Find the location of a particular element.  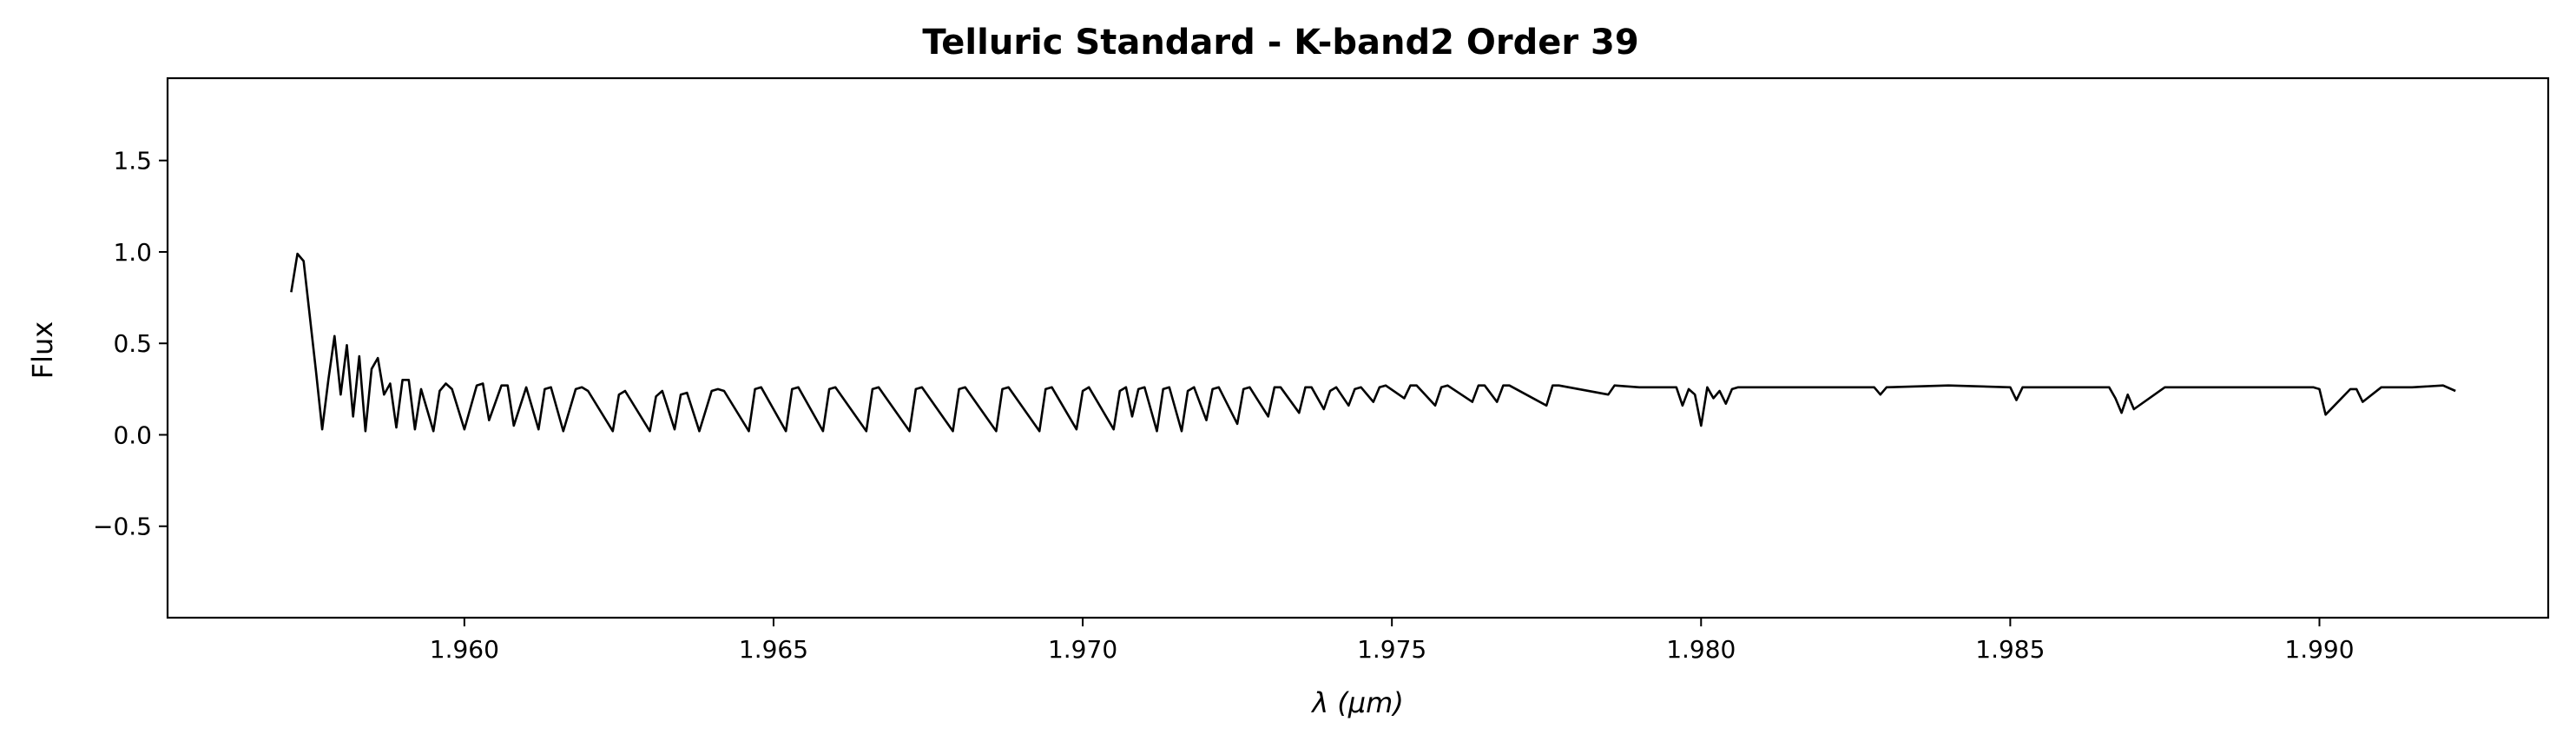

y-tick-label: 1.5 is located at coordinates (132, 161).